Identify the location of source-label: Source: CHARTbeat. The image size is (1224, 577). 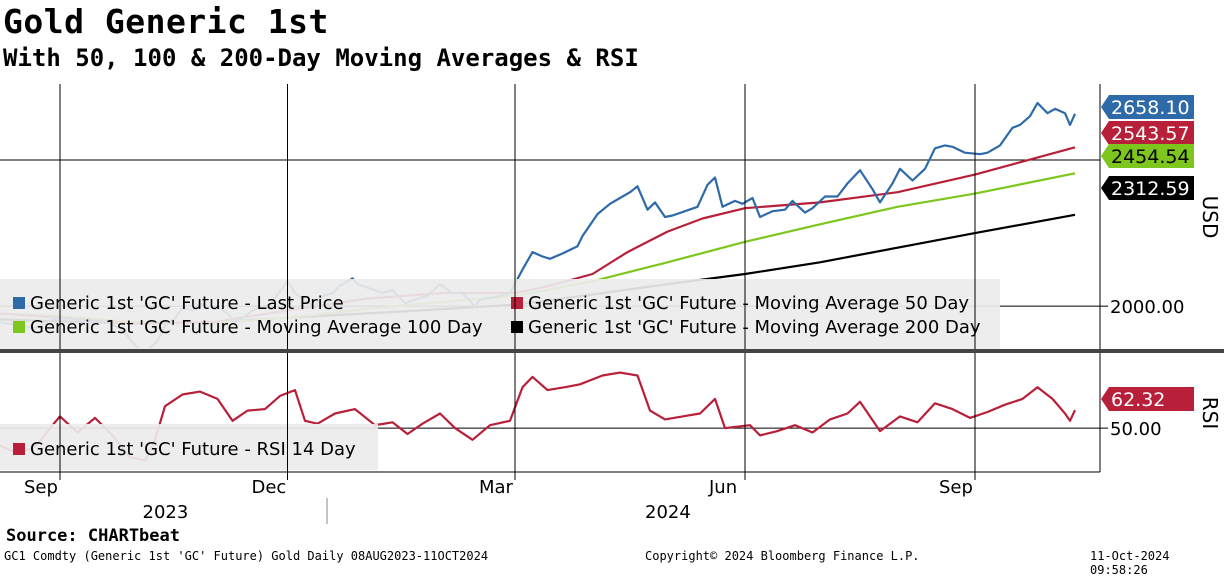
(93, 536).